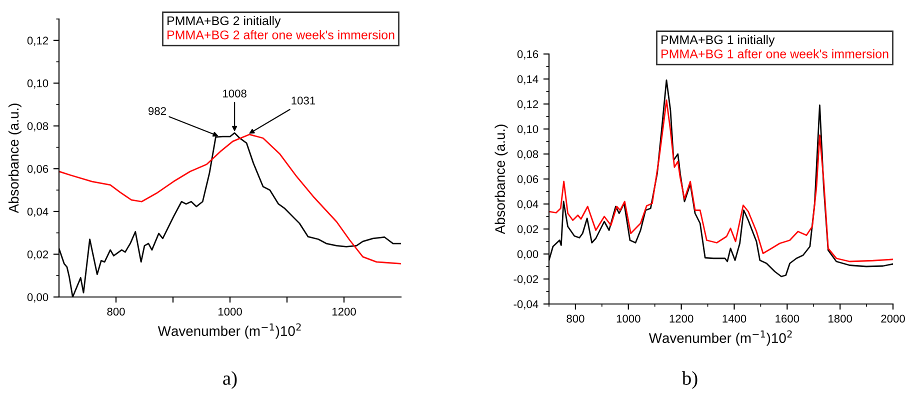 This screenshot has height=404, width=906. What do you see at coordinates (157, 111) in the screenshot?
I see `annotation: 982` at bounding box center [157, 111].